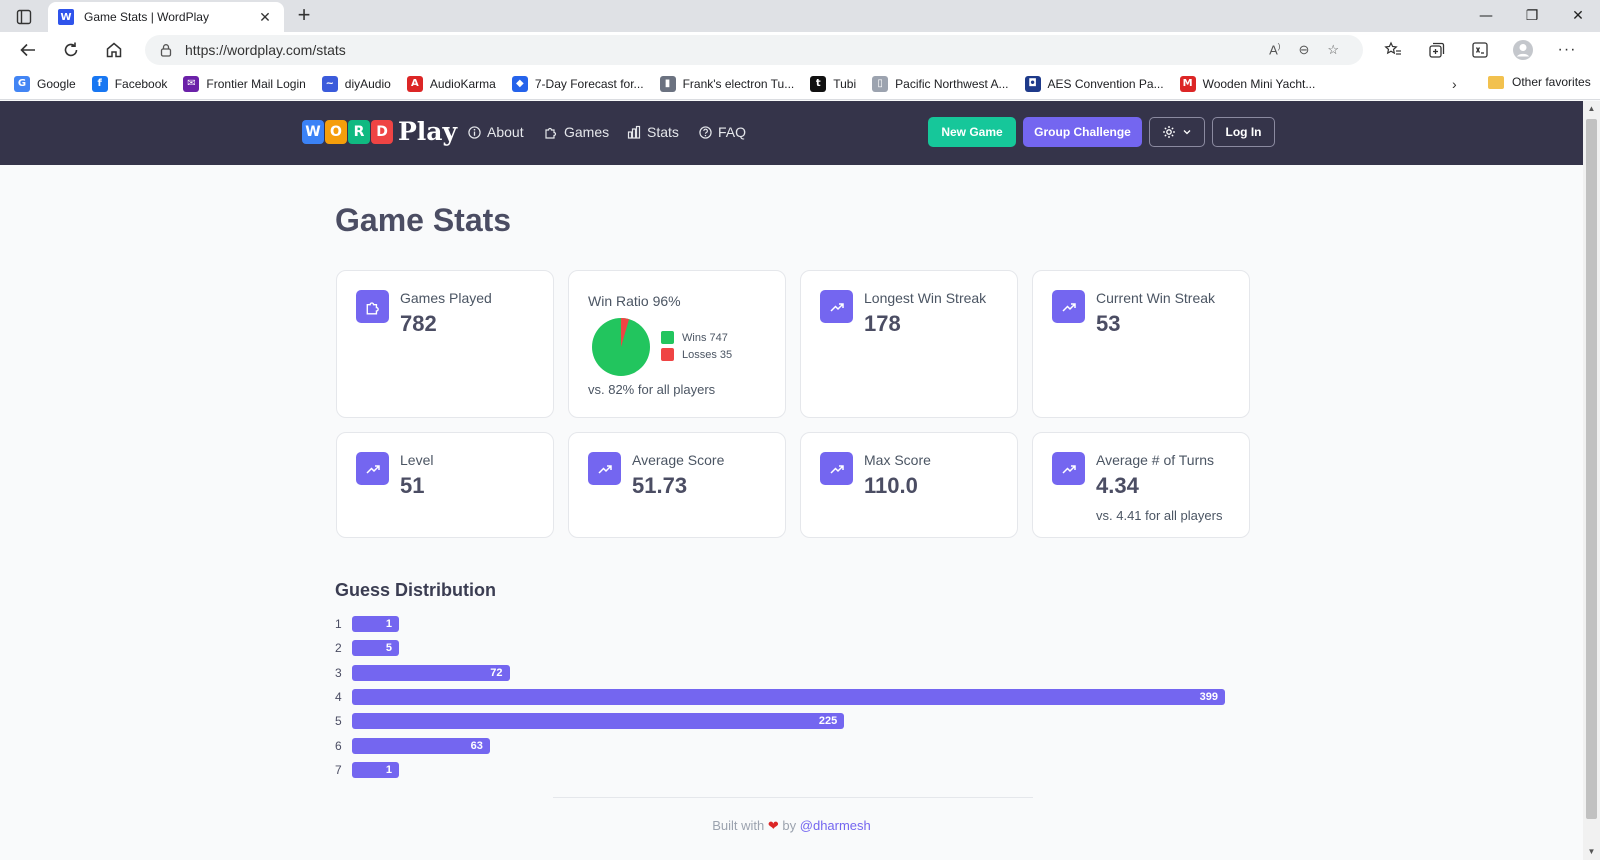  What do you see at coordinates (191, 83) in the screenshot?
I see `bookmark-favicon-icon: ✉` at bounding box center [191, 83].